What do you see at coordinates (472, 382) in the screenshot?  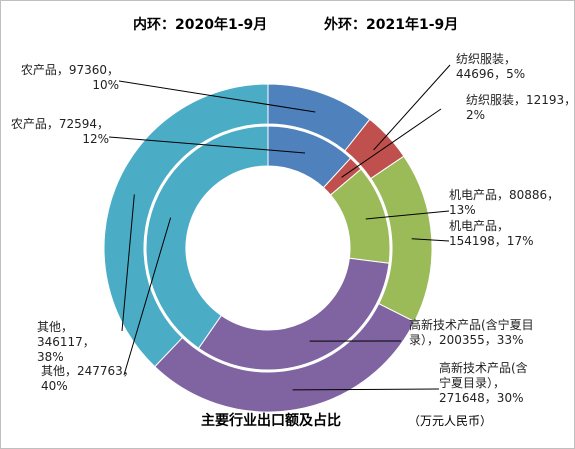 I see `outer-data-label-line: 宁夏目录），` at bounding box center [472, 382].